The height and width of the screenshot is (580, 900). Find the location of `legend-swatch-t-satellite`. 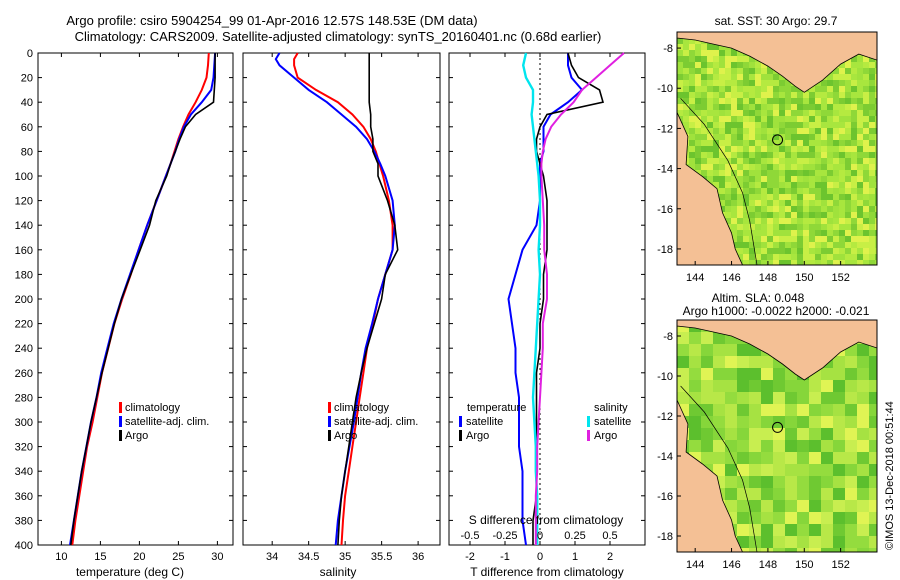

legend-swatch-t-satellite is located at coordinates (460, 421).